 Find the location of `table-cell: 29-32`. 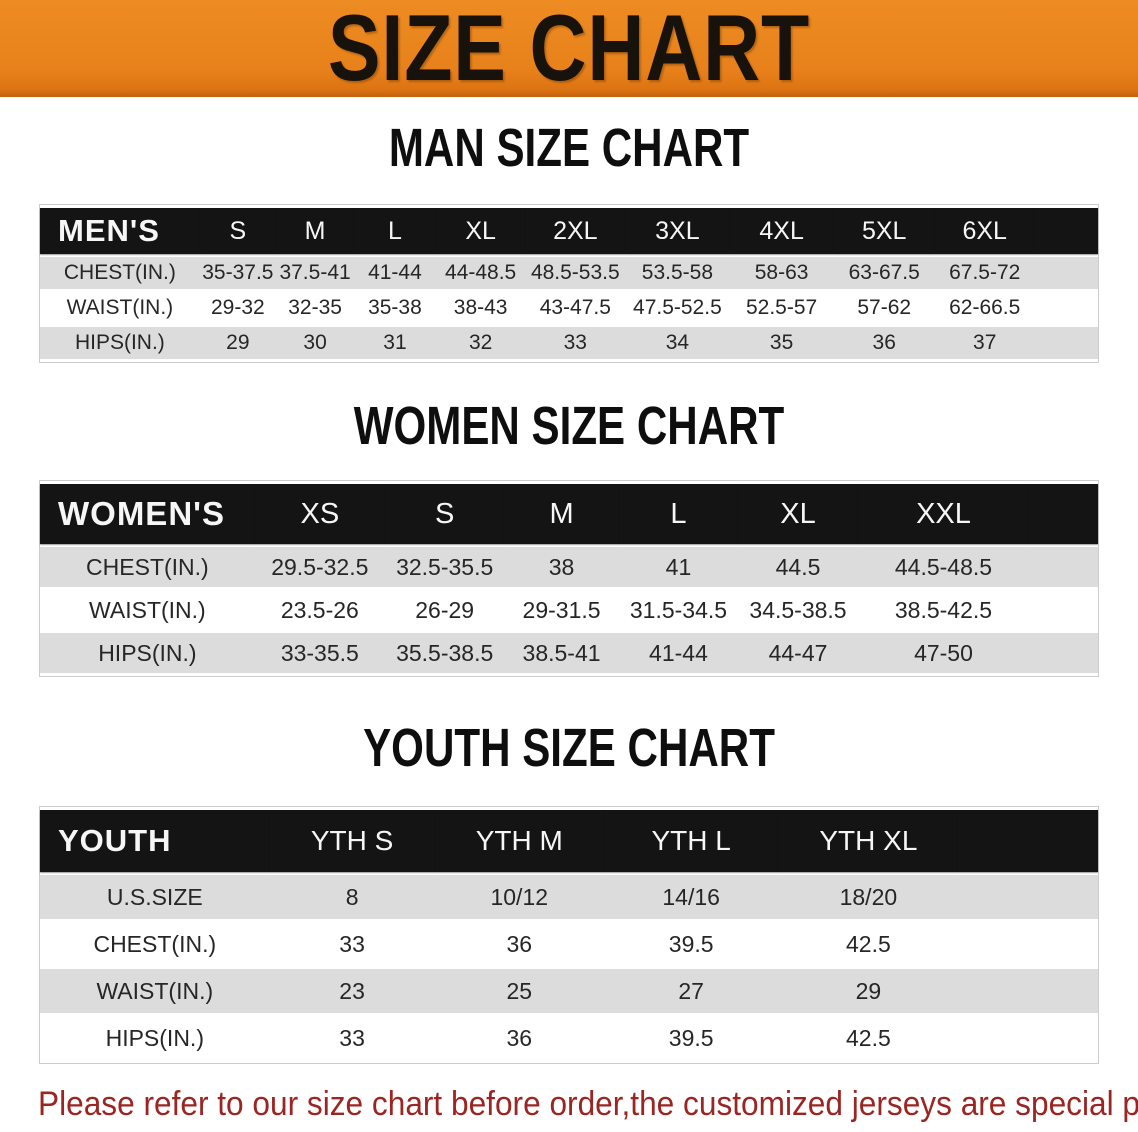

table-cell: 29-32 is located at coordinates (237, 308).